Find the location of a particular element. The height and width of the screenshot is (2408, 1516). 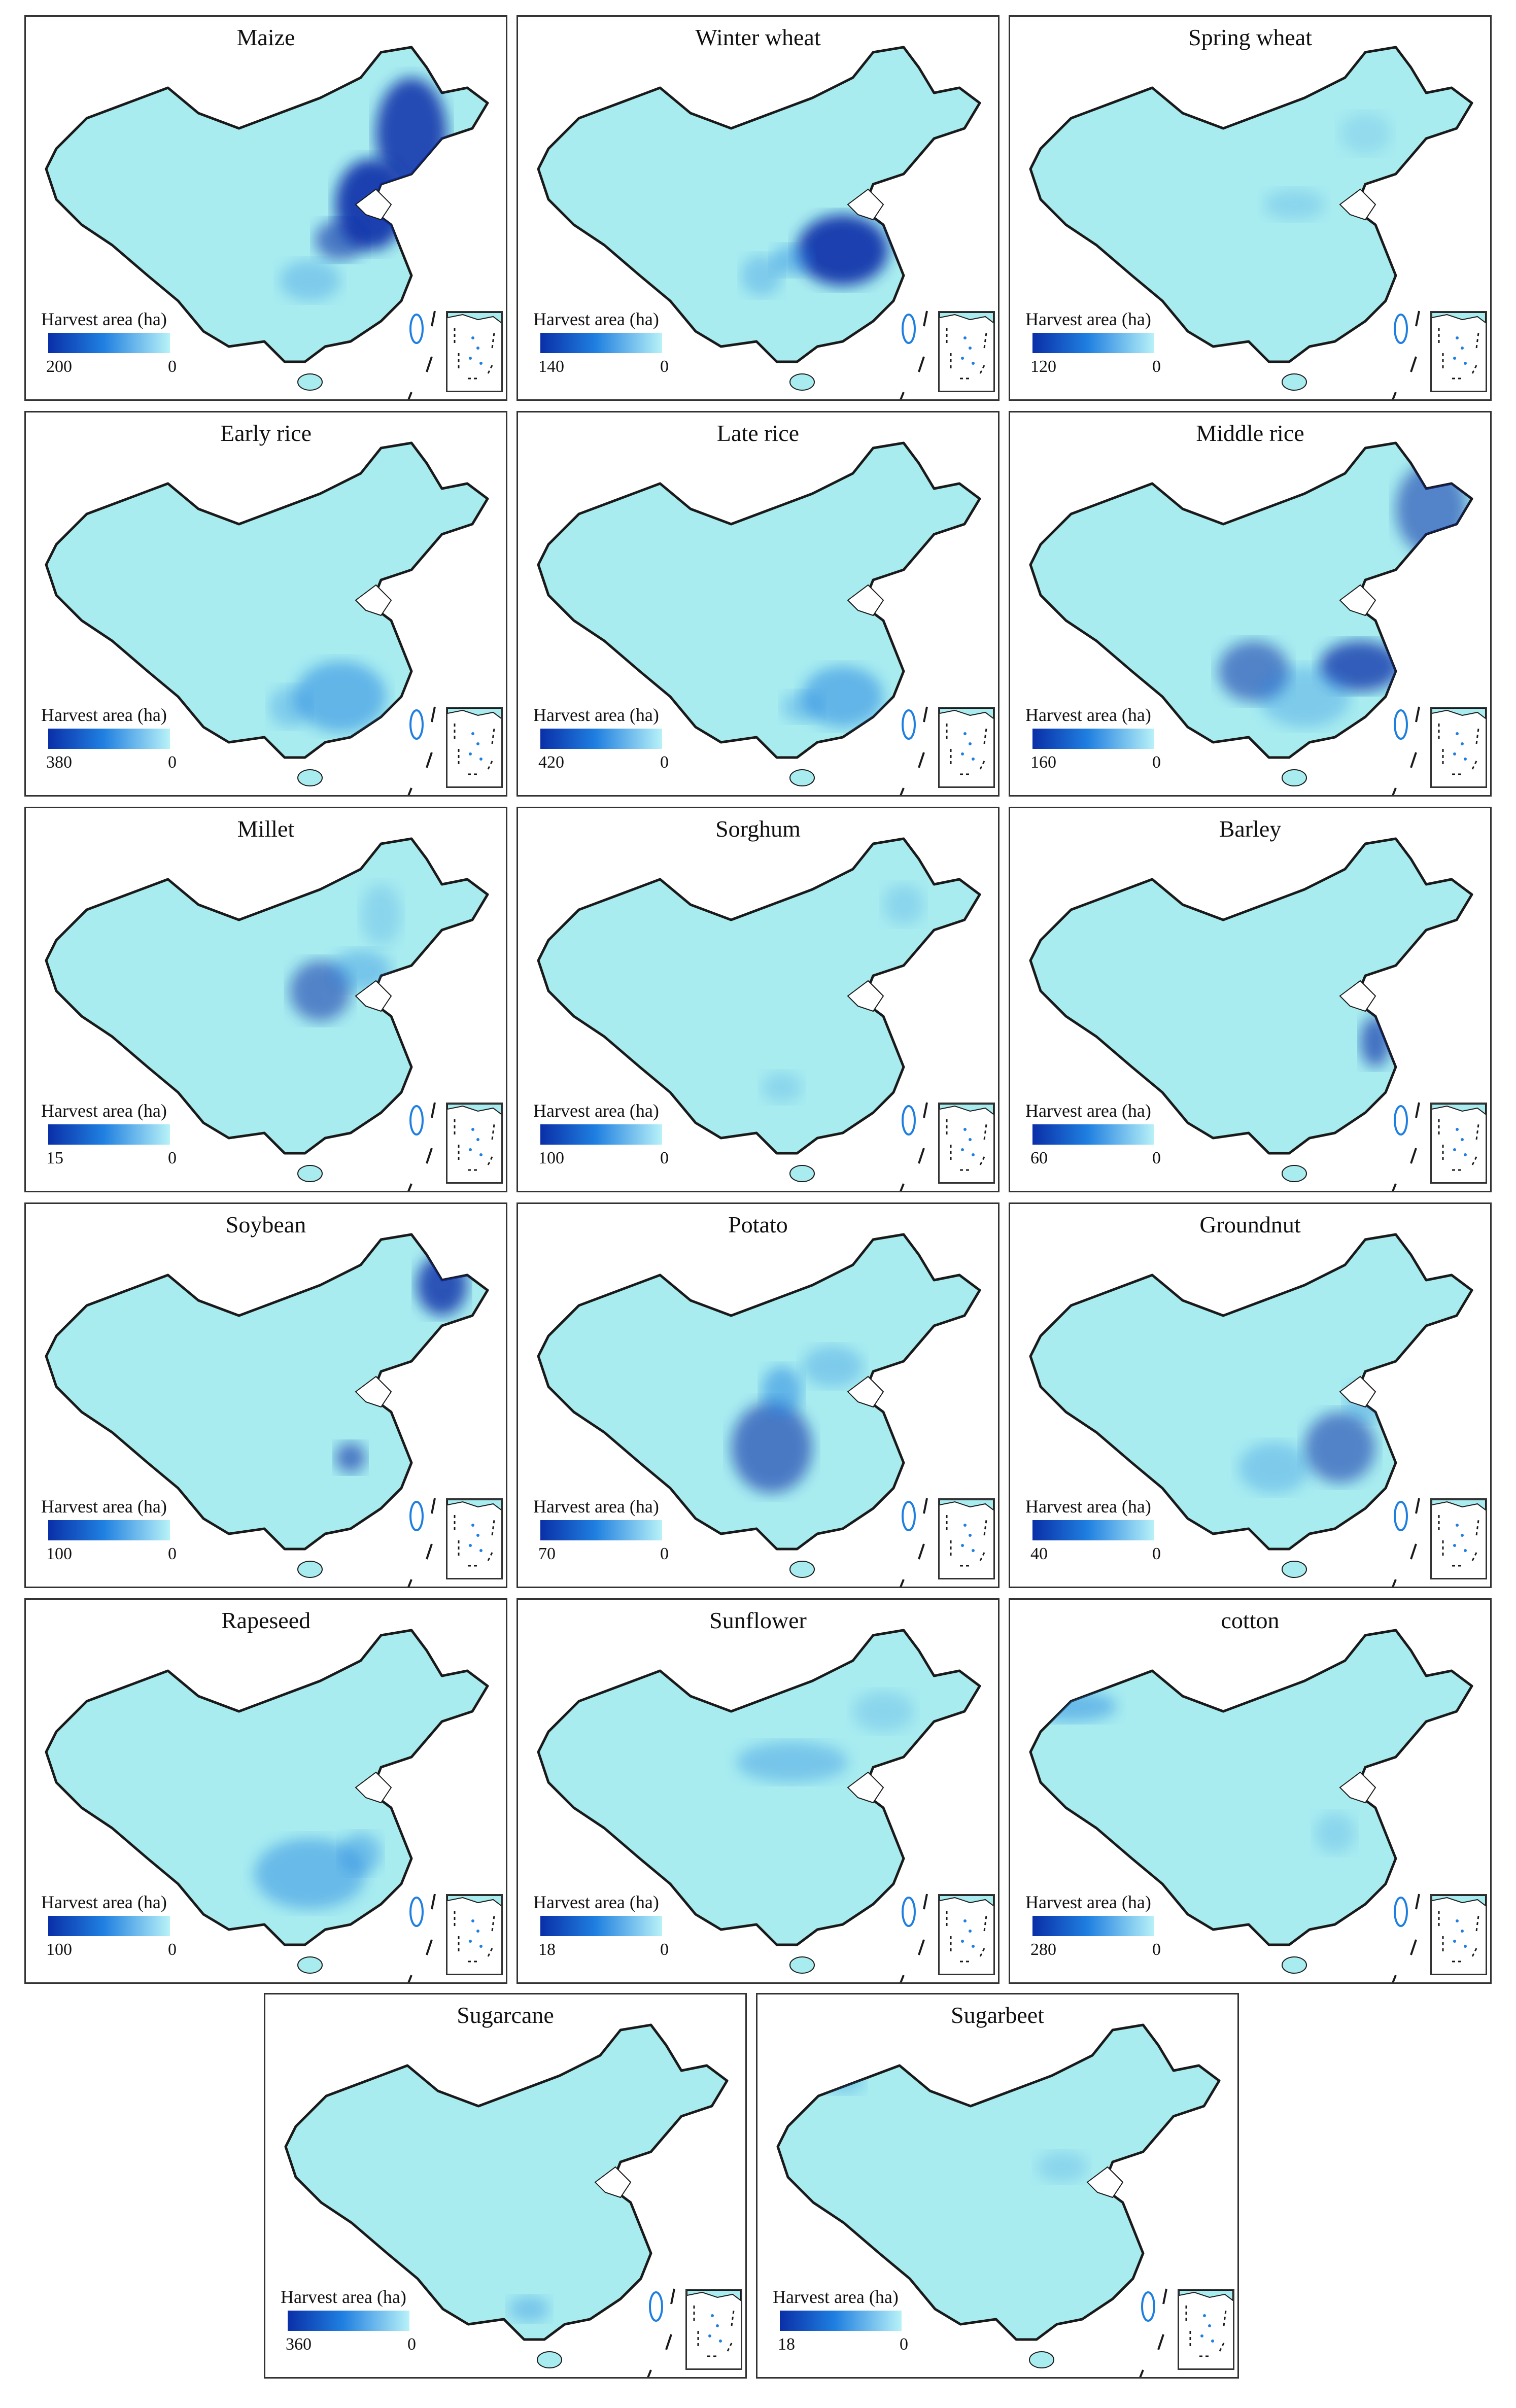

map-panel: Early rice Harvest area (ha) 380 0 is located at coordinates (265, 604).